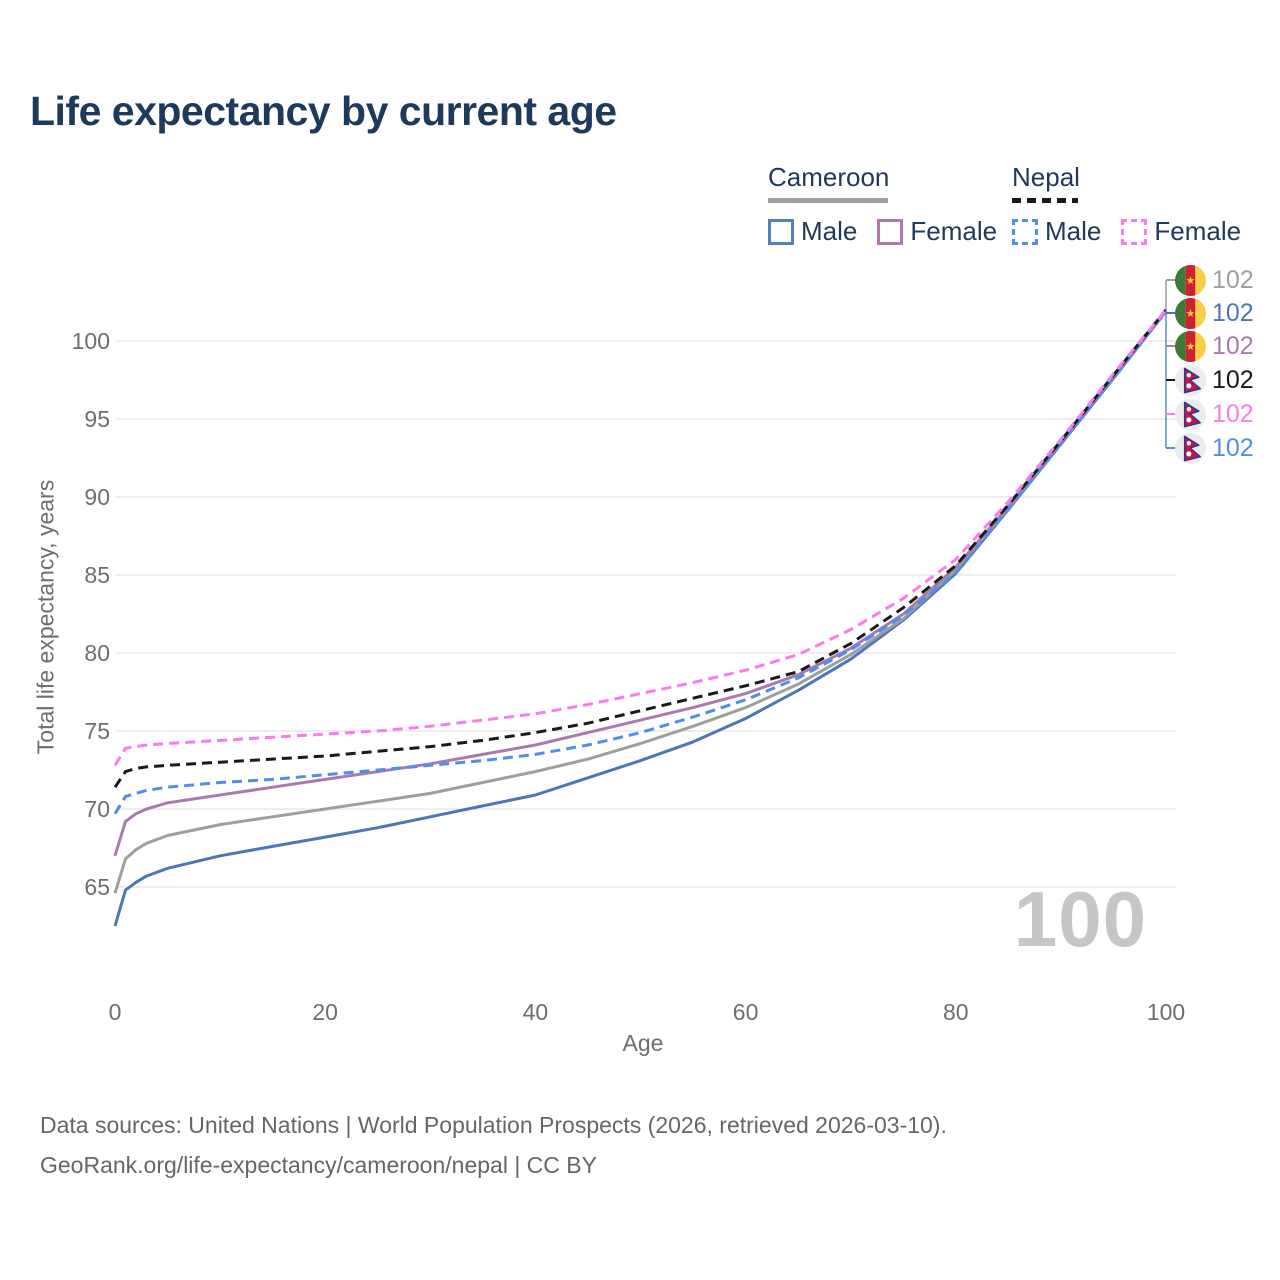 This screenshot has height=1280, width=1280. I want to click on end-label-cameroon-male: 102, so click(1214, 313).